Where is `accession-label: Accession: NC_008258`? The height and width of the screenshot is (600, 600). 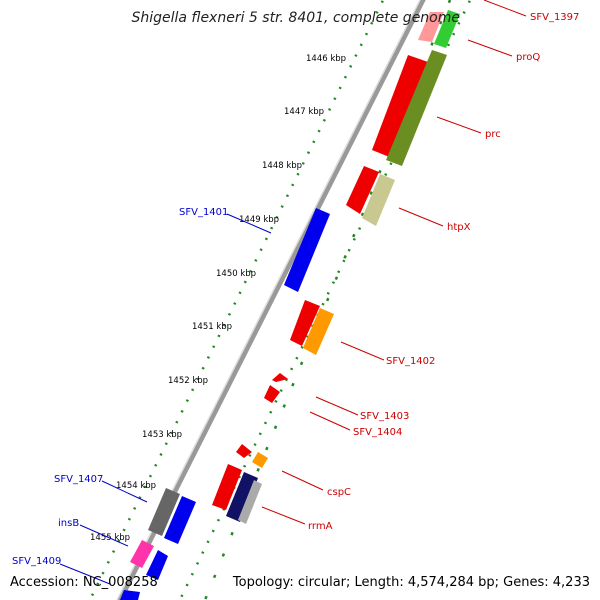 accession-label: Accession: NC_008258 is located at coordinates (84, 582).